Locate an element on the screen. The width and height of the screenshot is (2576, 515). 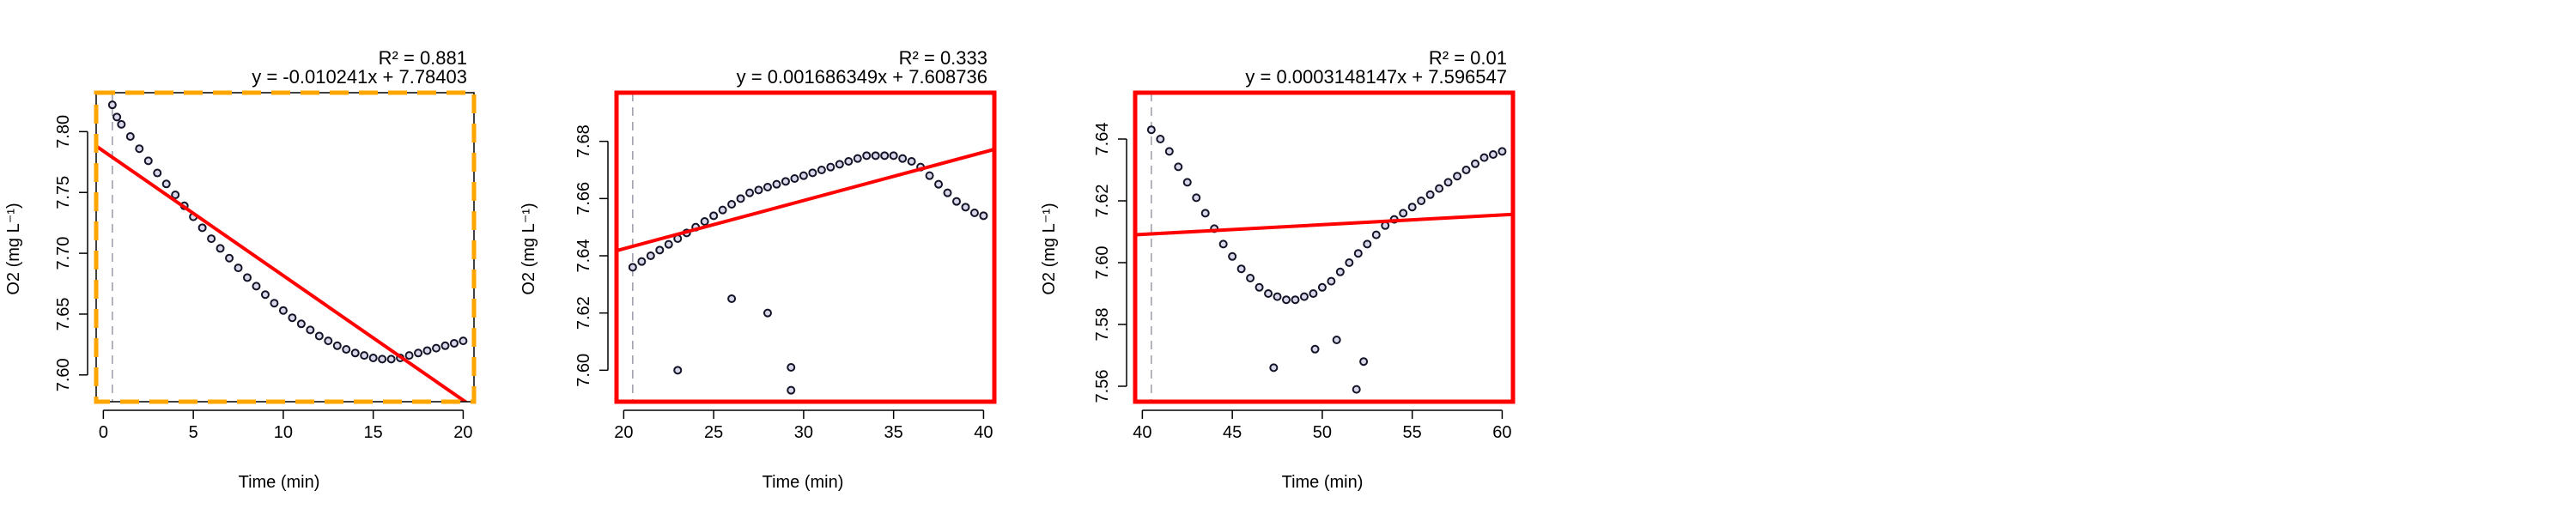
panel-2-equation: y = 0.001686349x + 7.608736 is located at coordinates (862, 77).